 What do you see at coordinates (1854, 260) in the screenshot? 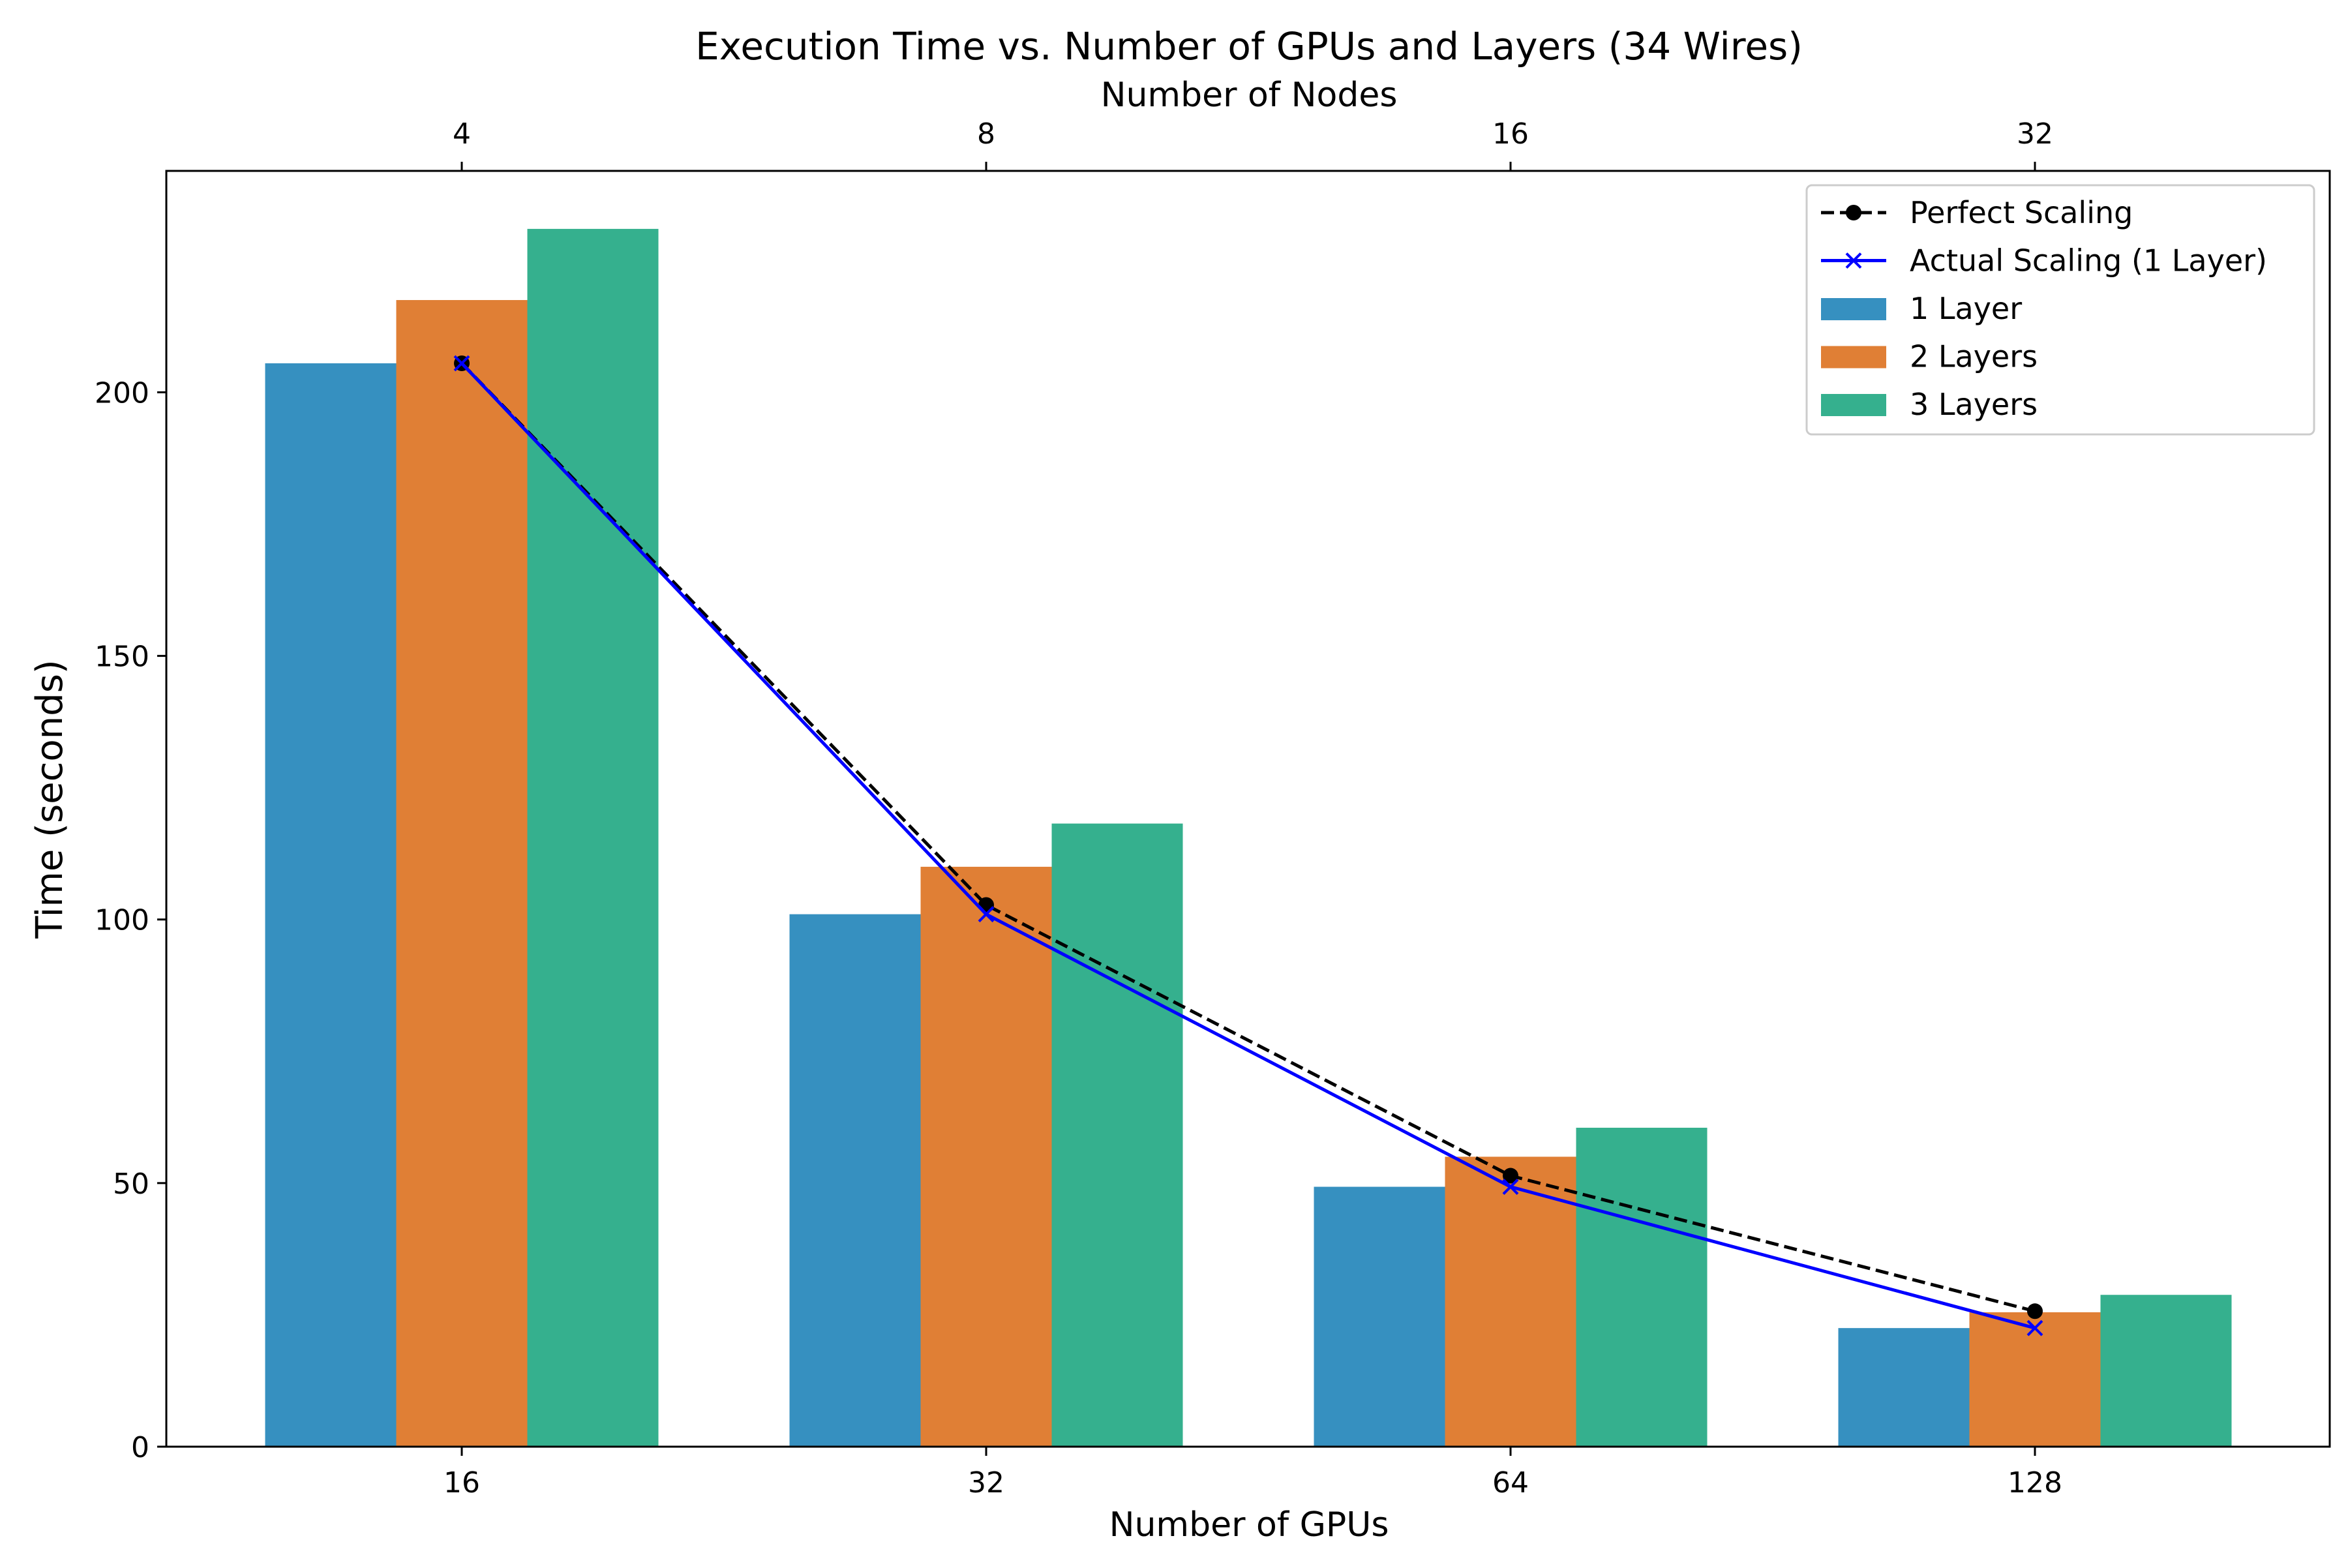
I see `legend-marker-actual-scaling-1-layer` at bounding box center [1854, 260].